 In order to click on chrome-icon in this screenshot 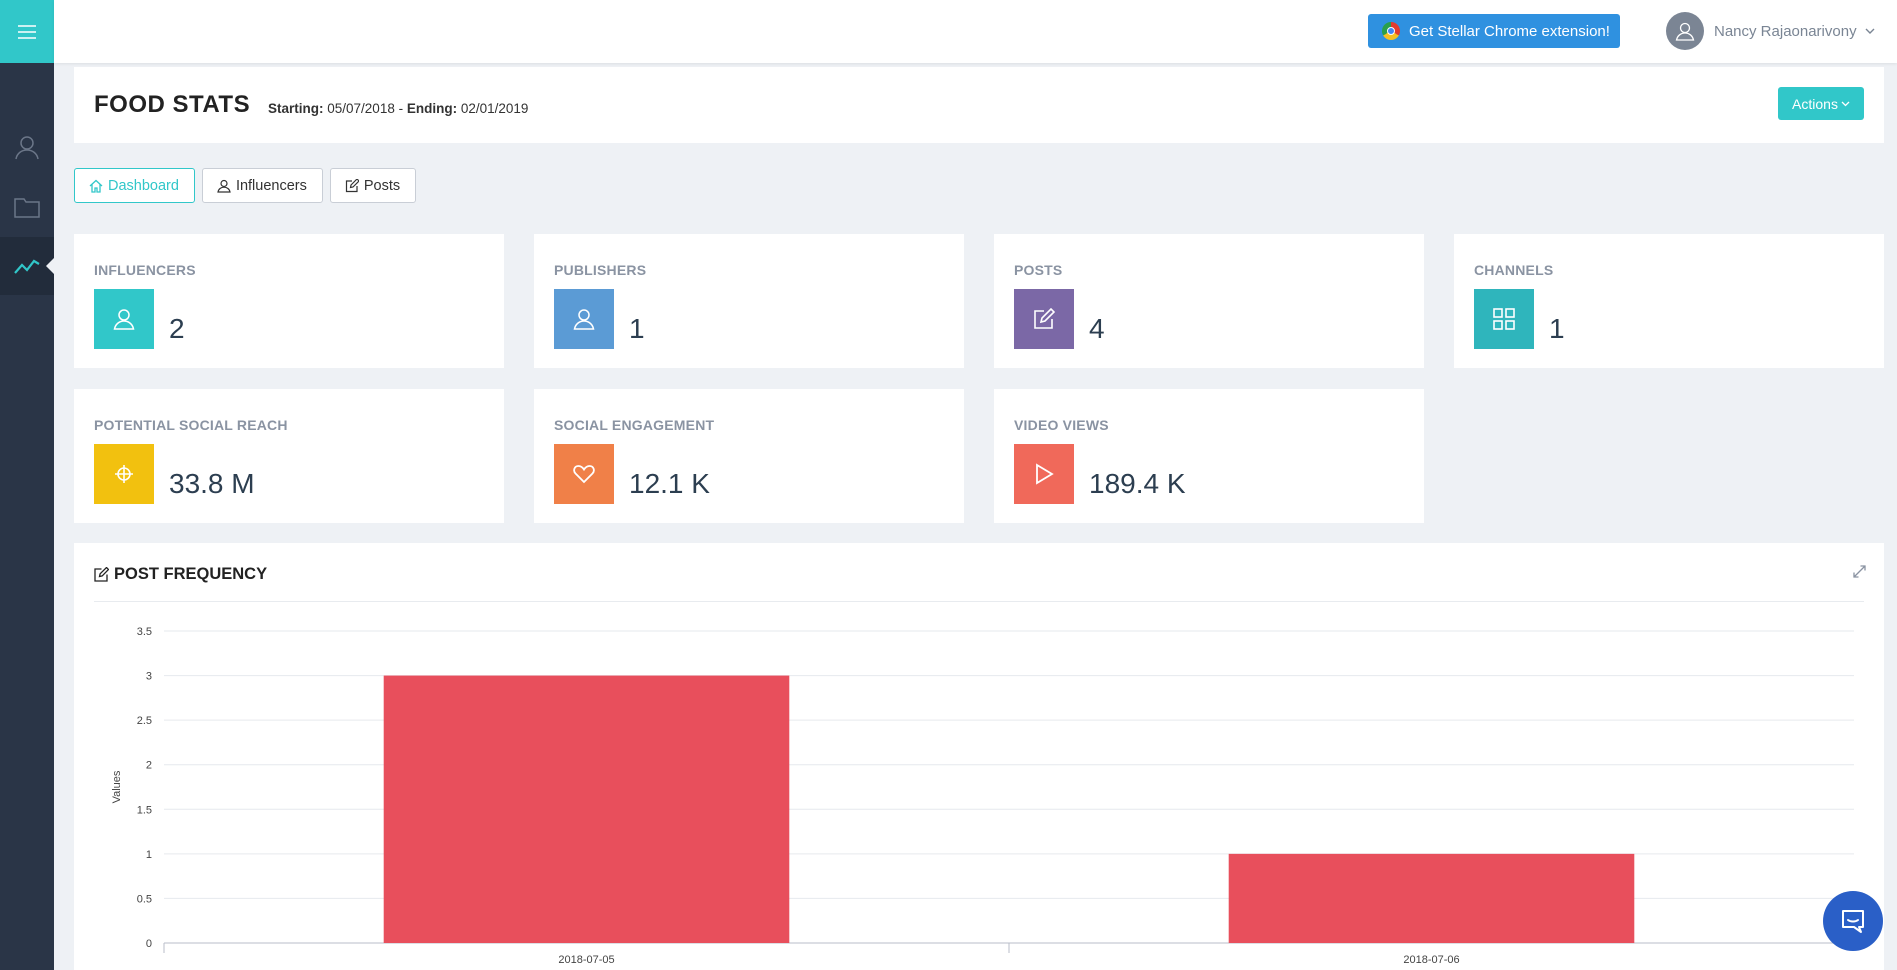, I will do `click(1391, 31)`.